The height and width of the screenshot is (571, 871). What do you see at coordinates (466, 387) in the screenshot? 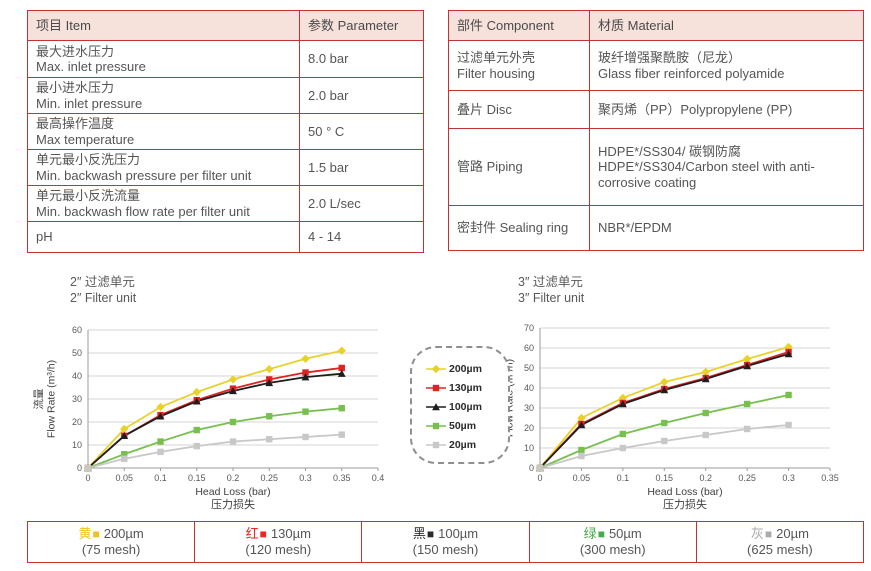
I see `legend-entry: 130µm` at bounding box center [466, 387].